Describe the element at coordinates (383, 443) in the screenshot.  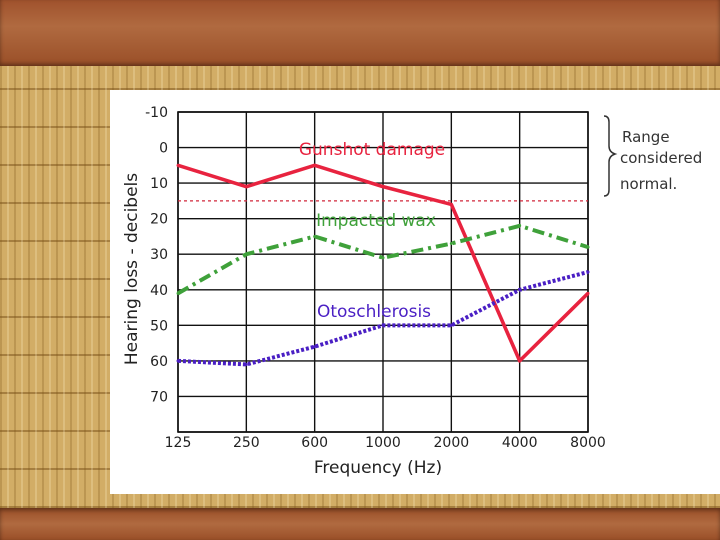
I see `x-tick-label: 1000` at that location.